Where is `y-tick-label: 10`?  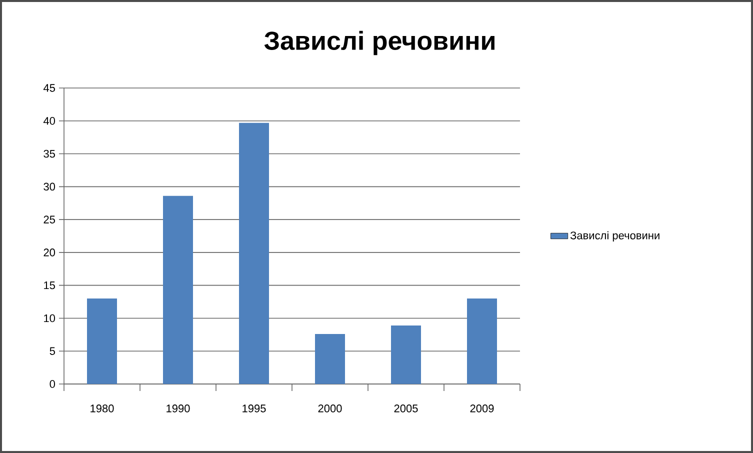
y-tick-label: 10 is located at coordinates (50, 318).